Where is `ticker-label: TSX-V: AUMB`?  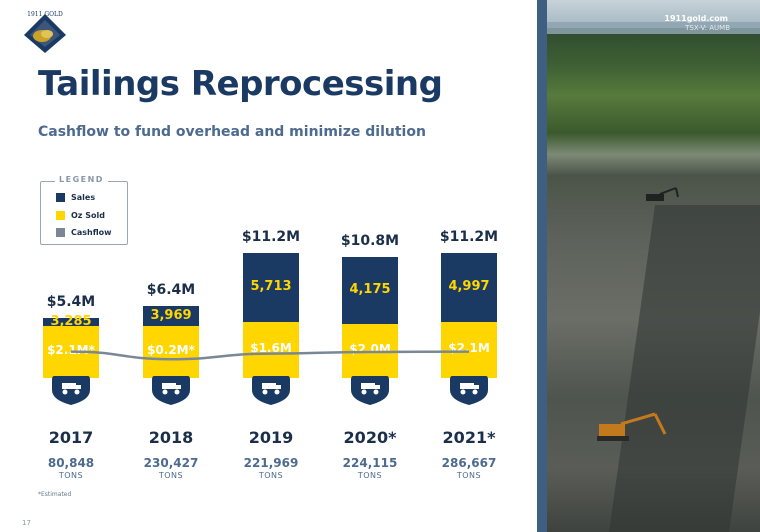
ticker-label: TSX-V: AUMB is located at coordinates (707, 28).